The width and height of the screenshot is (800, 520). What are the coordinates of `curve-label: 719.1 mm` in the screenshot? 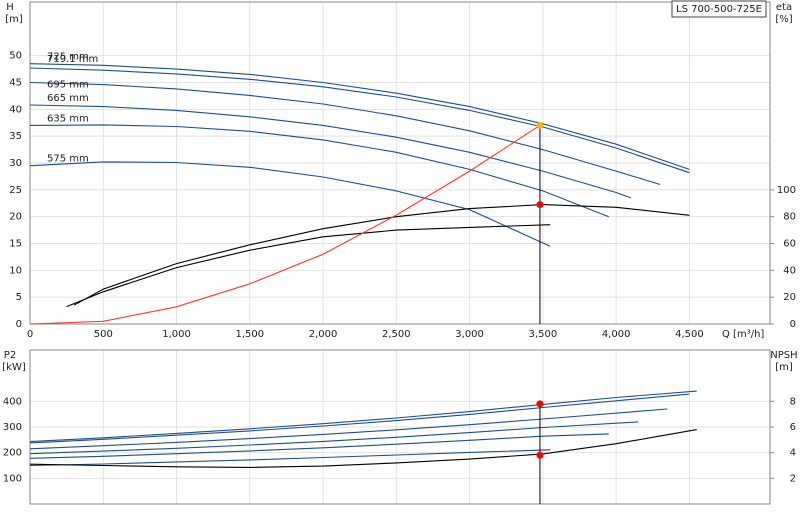 It's located at (72, 59).